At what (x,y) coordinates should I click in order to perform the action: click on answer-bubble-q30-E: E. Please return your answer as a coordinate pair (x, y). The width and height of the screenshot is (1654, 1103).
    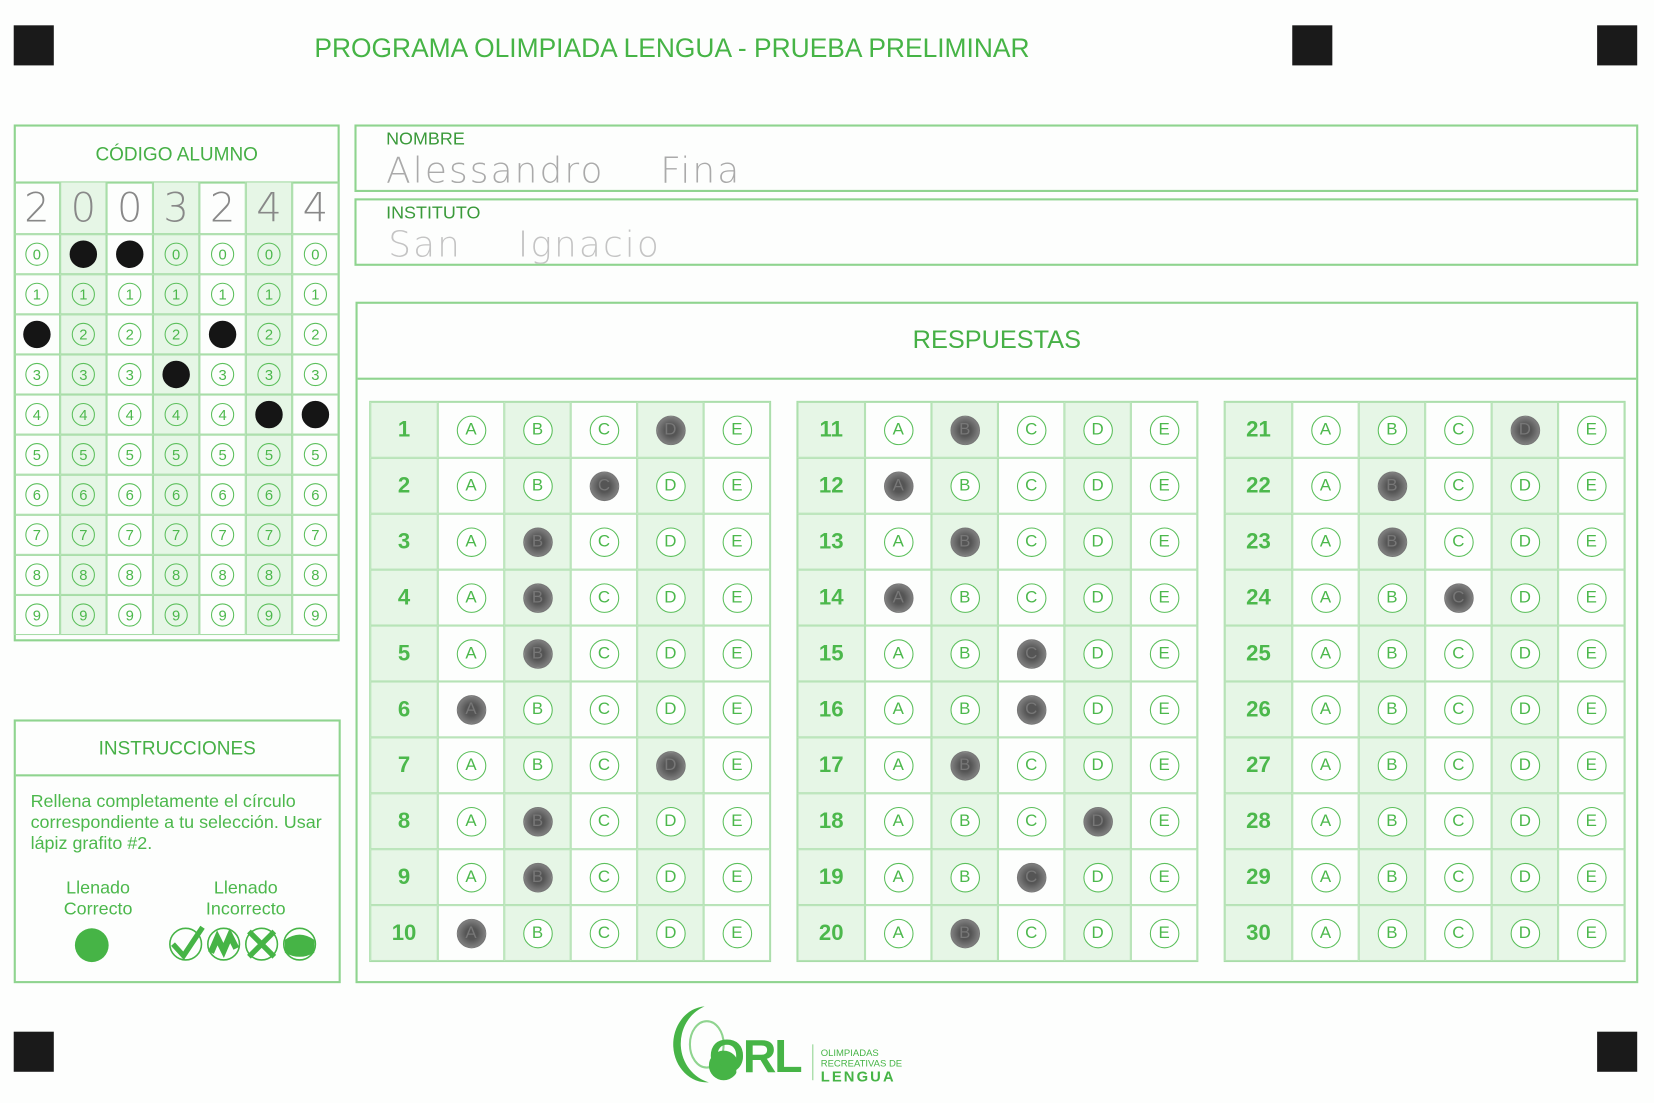
    Looking at the image, I should click on (1591, 933).